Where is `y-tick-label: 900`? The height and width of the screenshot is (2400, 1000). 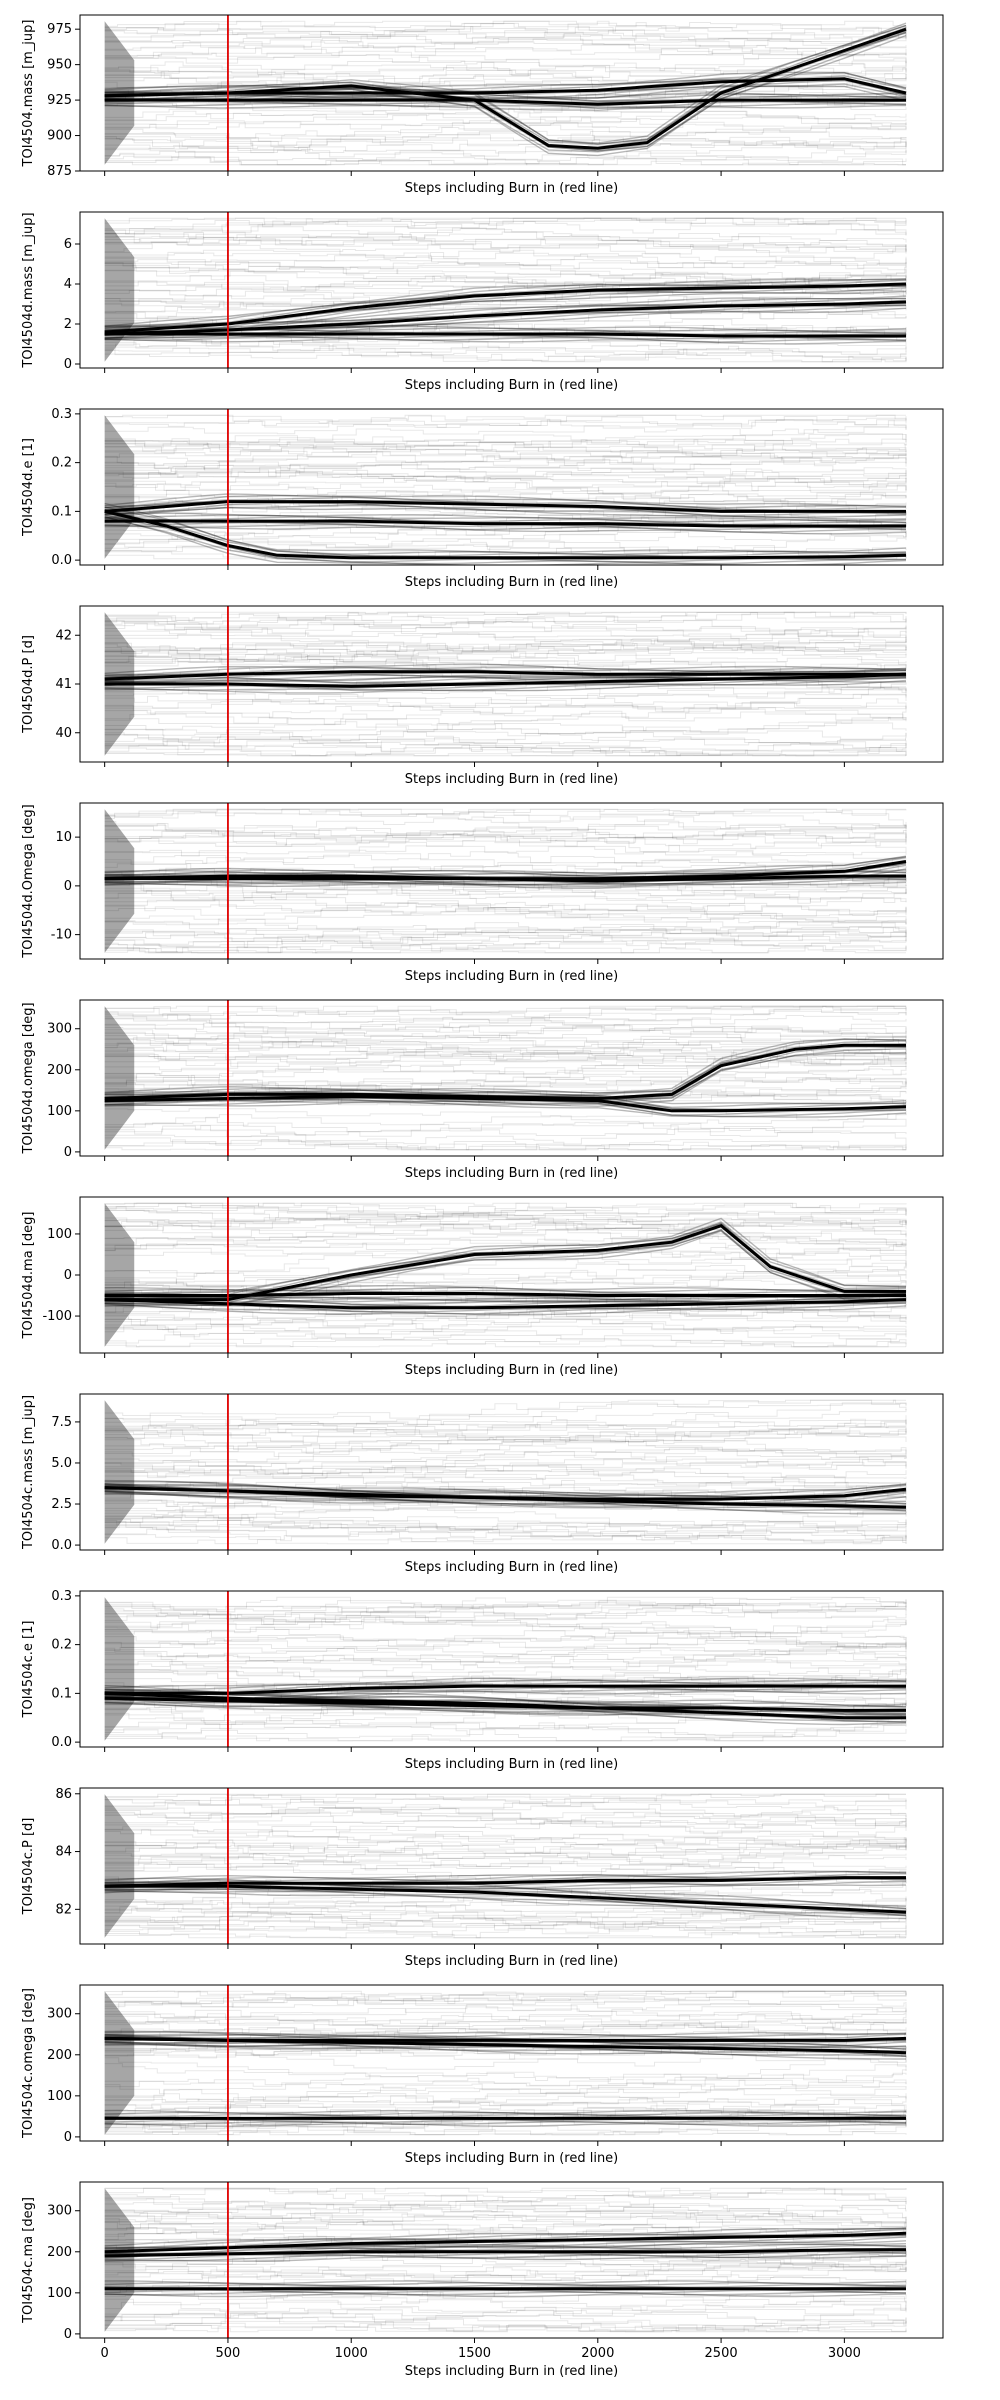
y-tick-label: 900 is located at coordinates (59, 136).